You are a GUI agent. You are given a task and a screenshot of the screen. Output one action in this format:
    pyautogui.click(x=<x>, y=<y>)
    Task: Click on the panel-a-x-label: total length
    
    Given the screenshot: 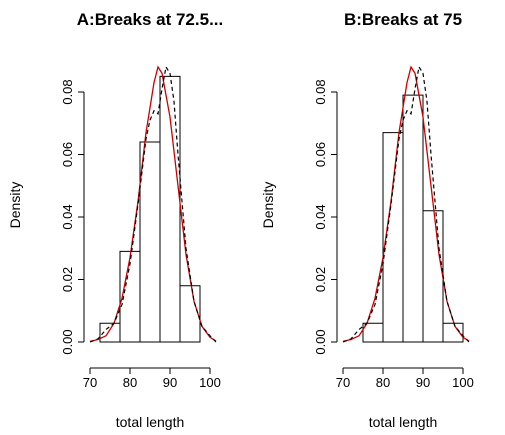 What is the action you would take?
    pyautogui.click(x=150, y=422)
    